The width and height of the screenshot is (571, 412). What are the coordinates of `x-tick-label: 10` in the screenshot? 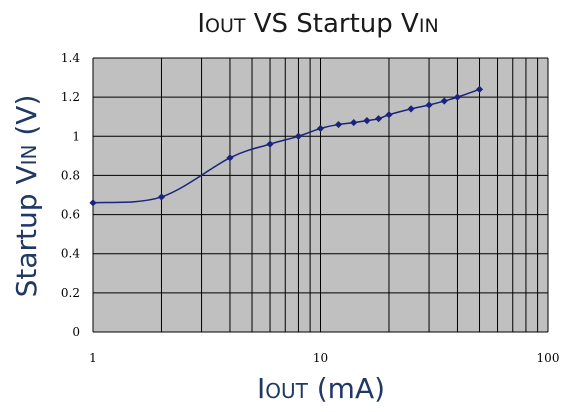 It's located at (320, 358).